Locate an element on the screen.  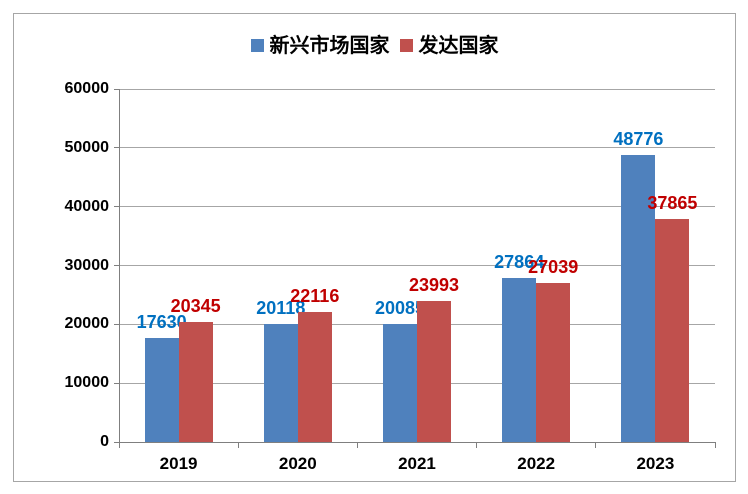
legend-label: 新兴市场国家 is located at coordinates (329, 45).